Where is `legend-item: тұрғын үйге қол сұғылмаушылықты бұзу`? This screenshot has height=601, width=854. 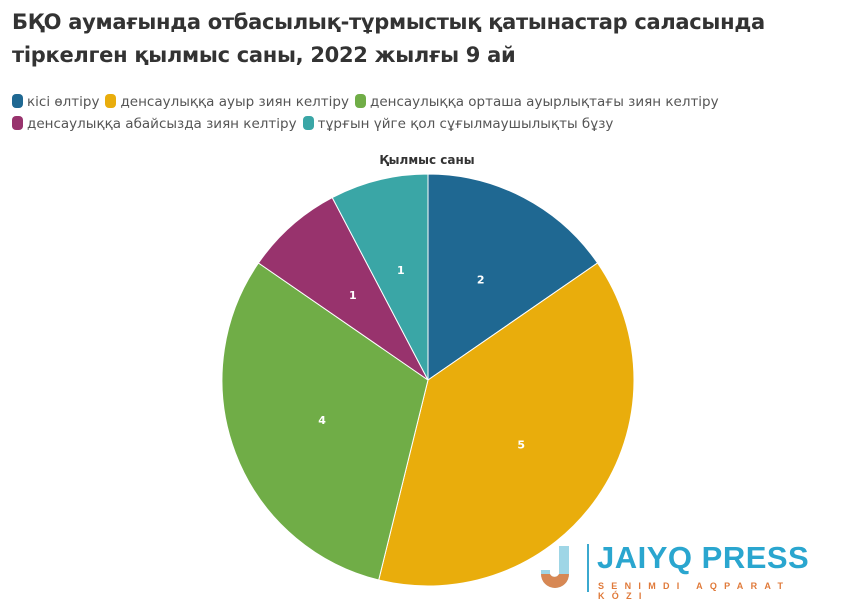
legend-item: тұрғын үйге қол сұғылмаушылықты бұзу is located at coordinates (458, 124).